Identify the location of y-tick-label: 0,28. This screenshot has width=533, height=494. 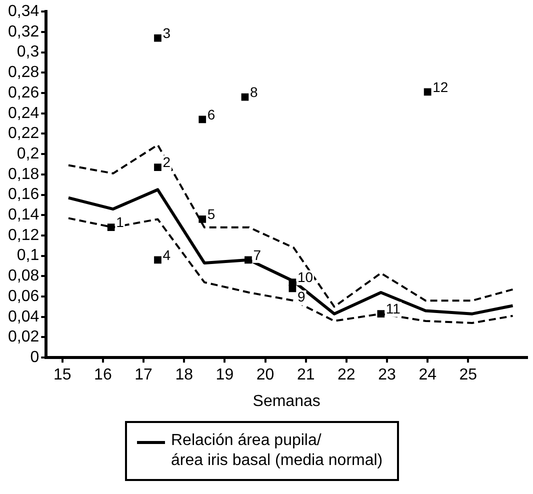
(24, 73).